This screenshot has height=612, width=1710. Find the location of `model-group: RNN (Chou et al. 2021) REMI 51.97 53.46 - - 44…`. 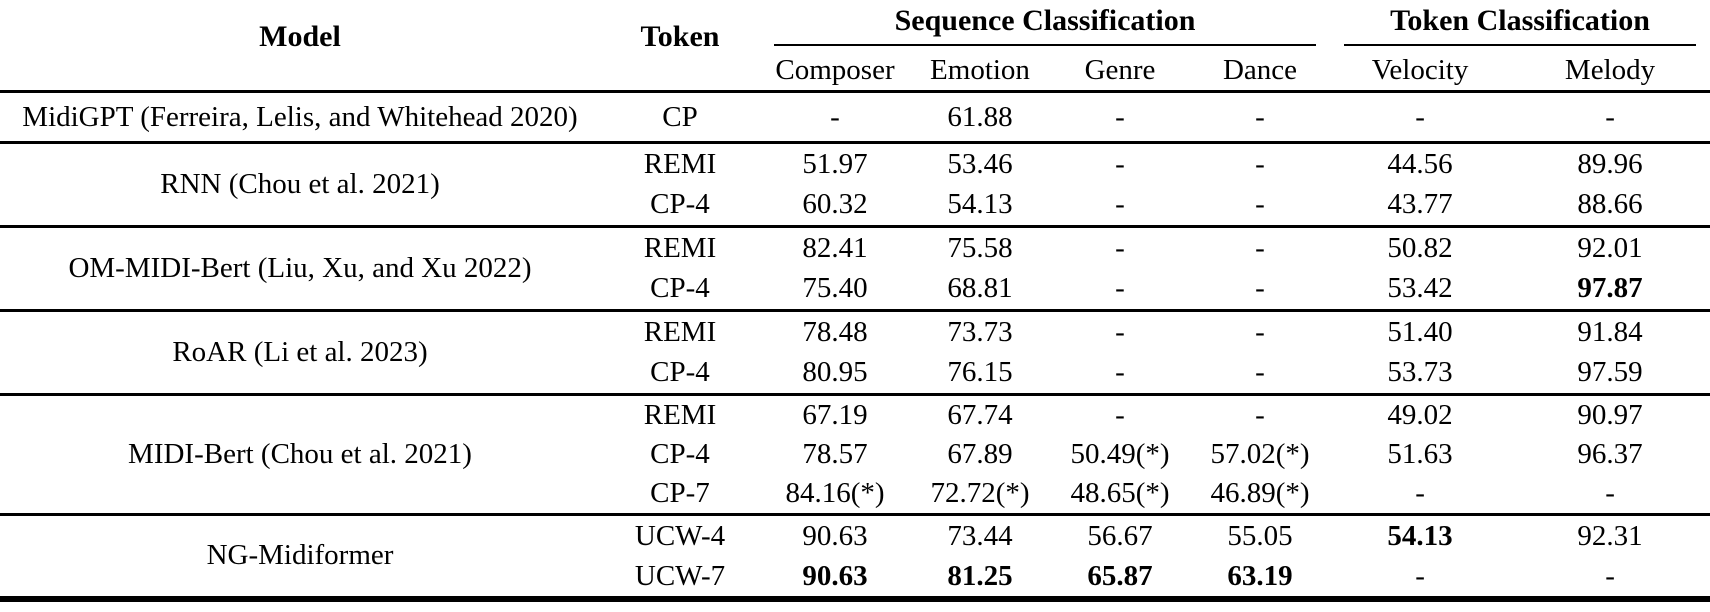

model-group: RNN (Chou et al. 2021) REMI 51.97 53.46 - - 44… is located at coordinates (855, 184).